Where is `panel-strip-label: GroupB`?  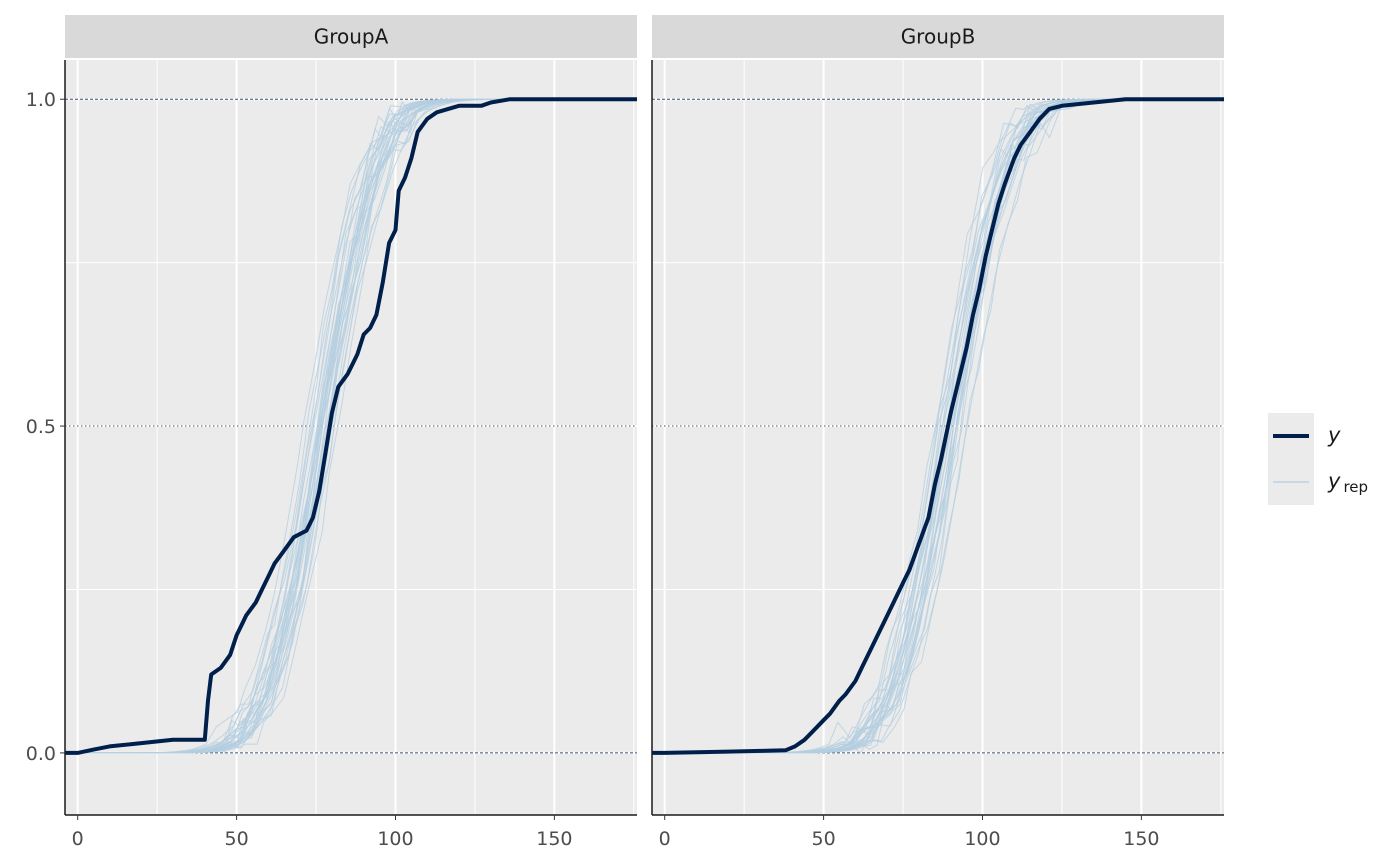 panel-strip-label: GroupB is located at coordinates (938, 37).